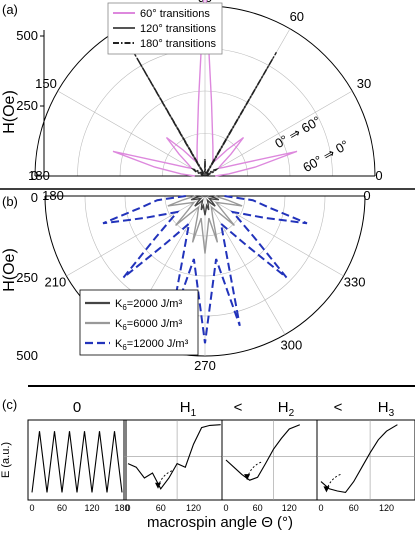 The height and width of the screenshot is (534, 415). Describe the element at coordinates (355, 281) in the screenshot. I see `angle-tick-label: 330` at that location.